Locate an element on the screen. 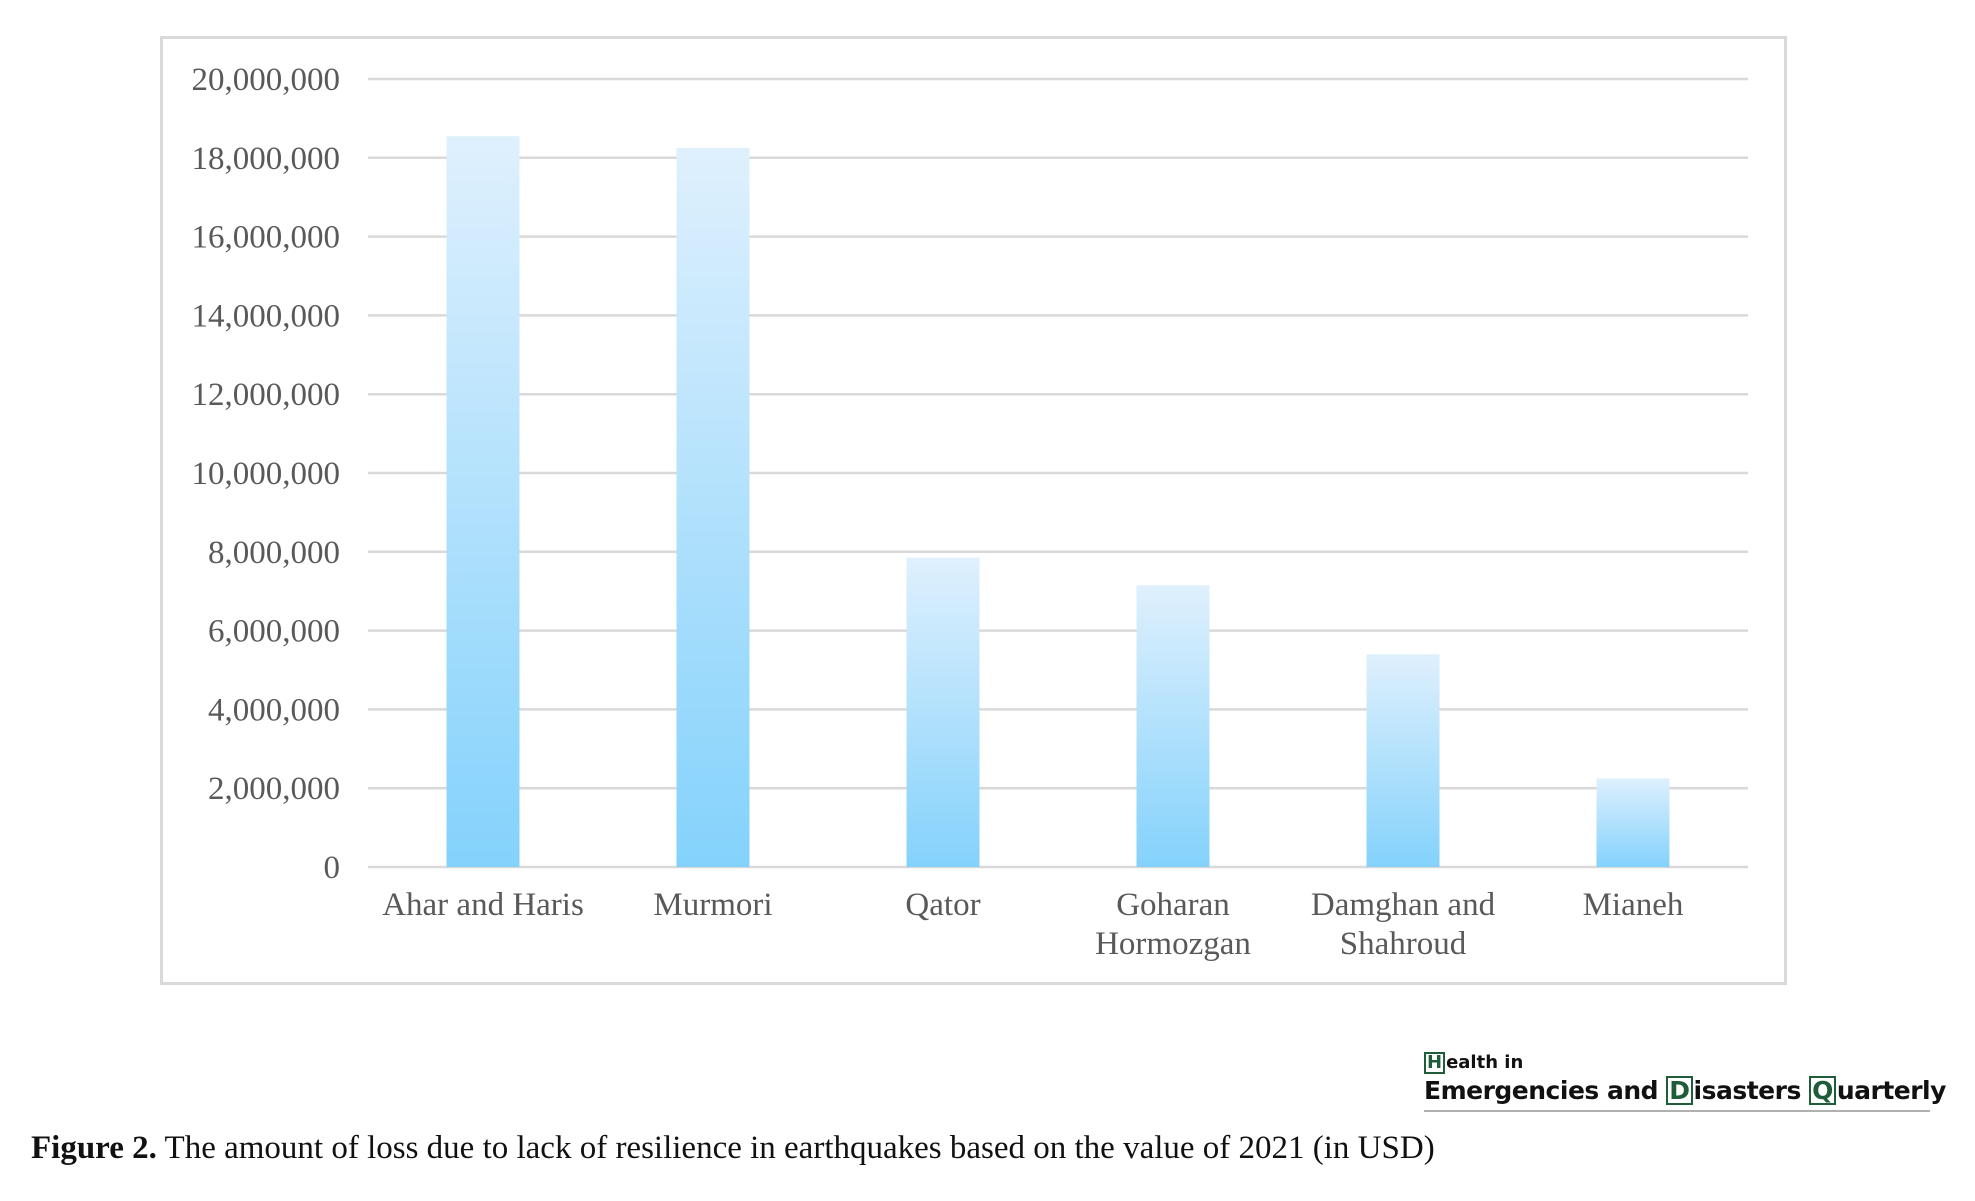  x-category-label-line: Hormozgan is located at coordinates (1173, 944).